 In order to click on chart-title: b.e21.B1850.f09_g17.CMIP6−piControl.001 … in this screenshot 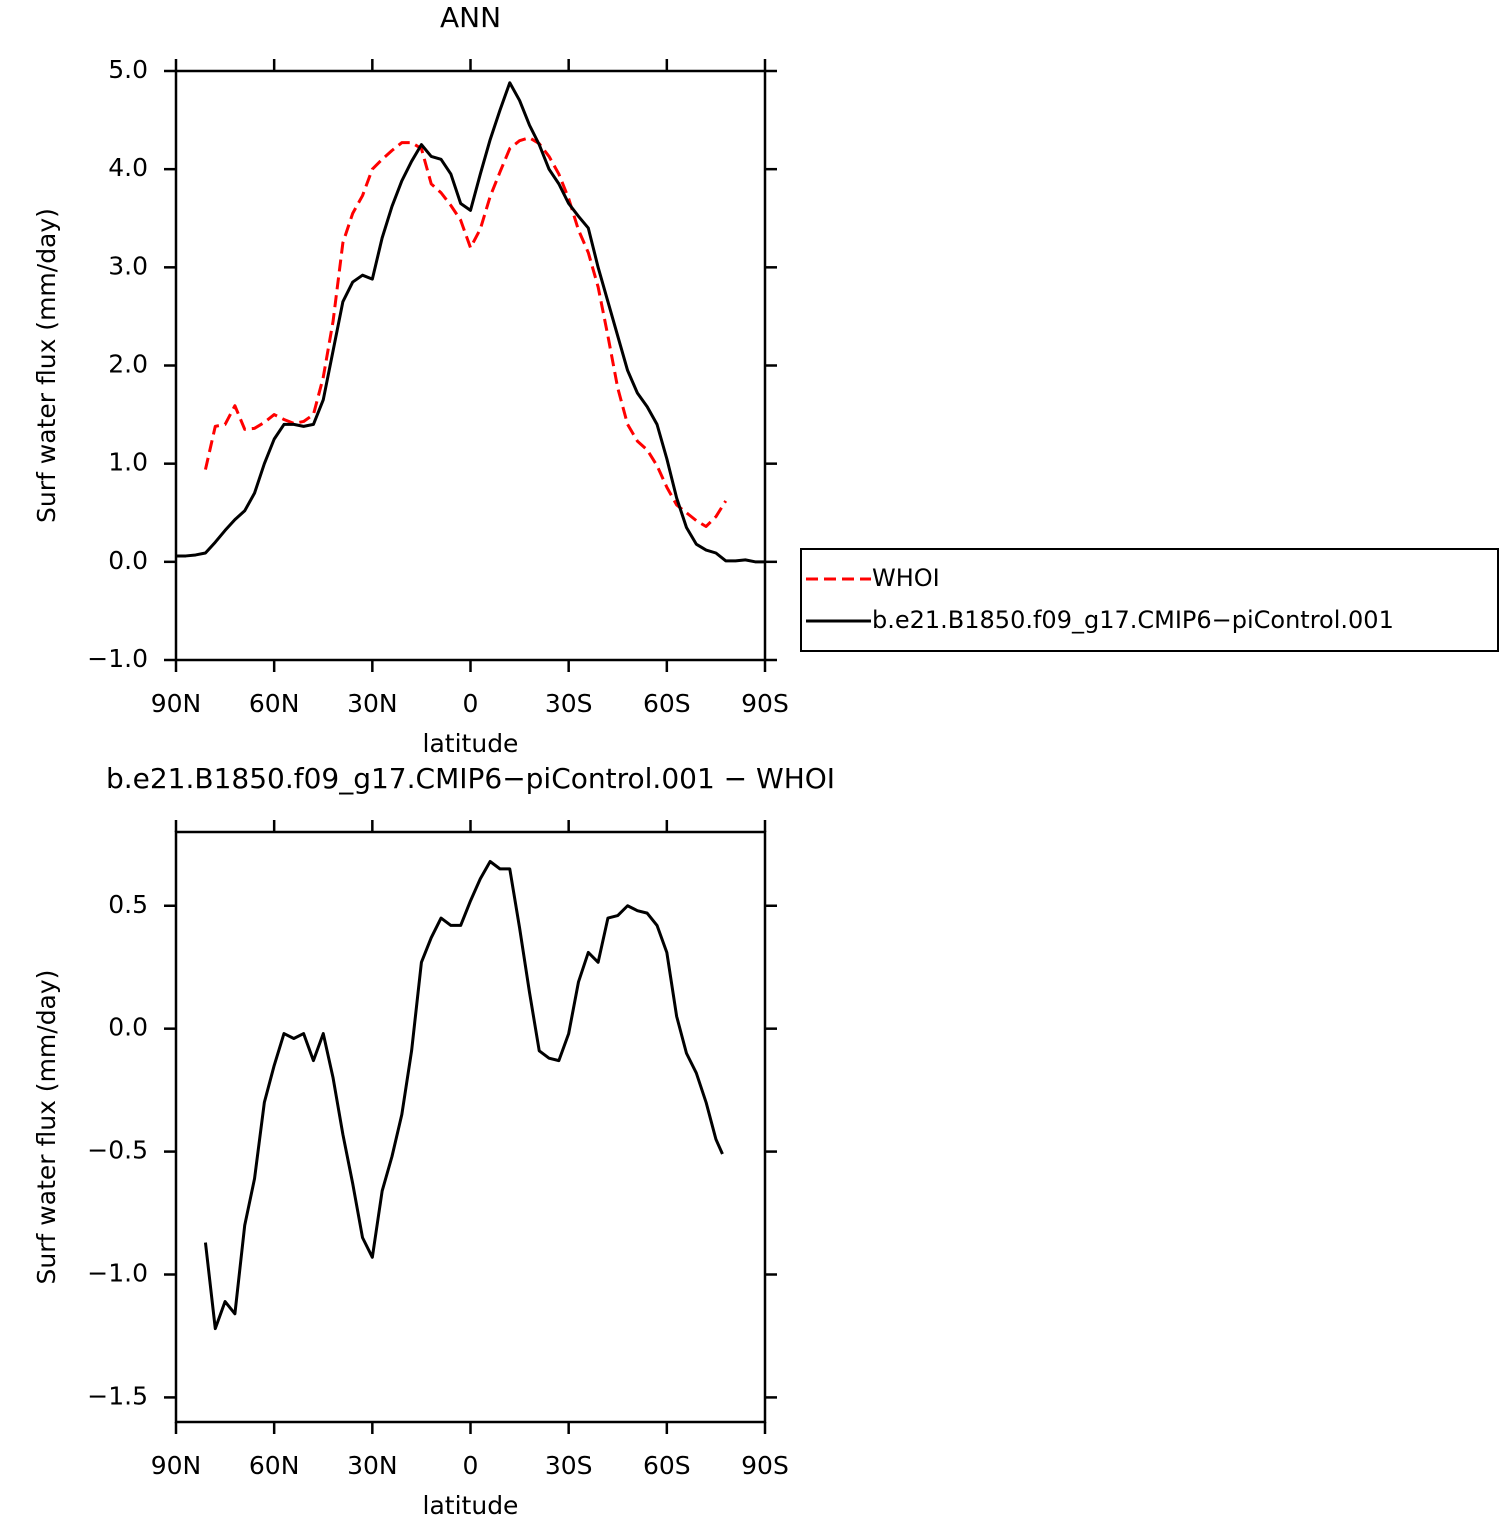, I will do `click(470, 778)`.